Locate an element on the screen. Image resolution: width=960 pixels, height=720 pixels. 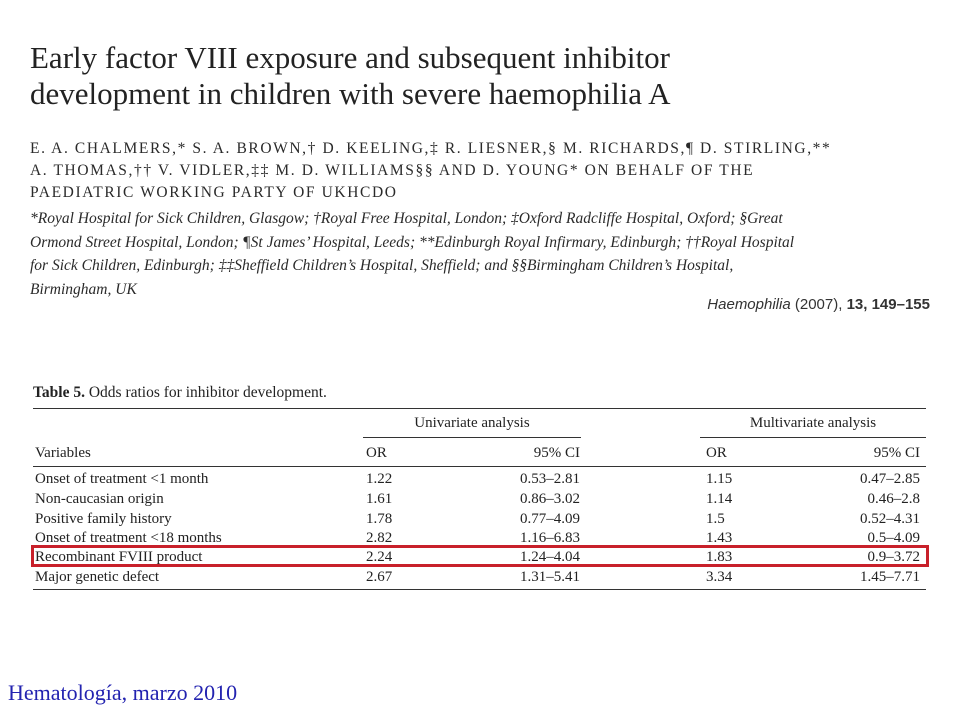
table-row-multivariate-or: 1.83 is located at coordinates (719, 557).